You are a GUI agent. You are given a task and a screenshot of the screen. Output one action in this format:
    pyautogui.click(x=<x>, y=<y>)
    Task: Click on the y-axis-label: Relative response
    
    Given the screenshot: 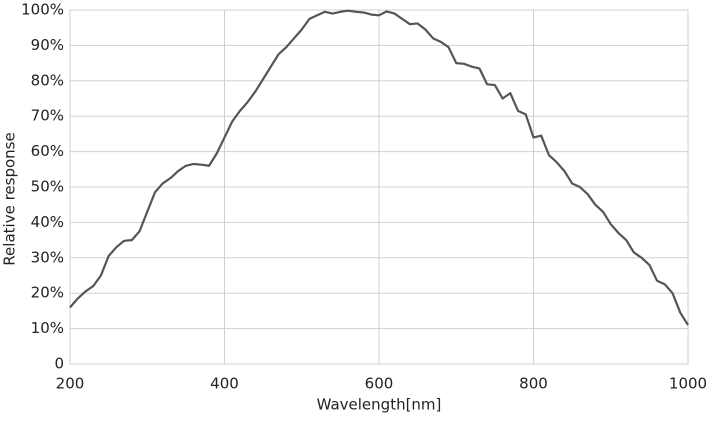 What is the action you would take?
    pyautogui.click(x=10, y=198)
    